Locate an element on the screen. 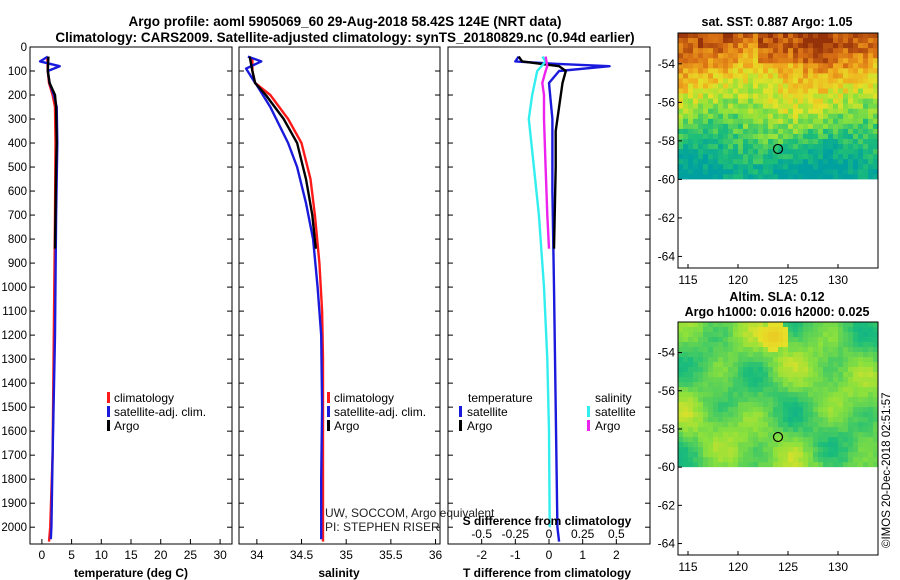 This screenshot has width=900, height=580. x-tick-label: 120 is located at coordinates (738, 280).